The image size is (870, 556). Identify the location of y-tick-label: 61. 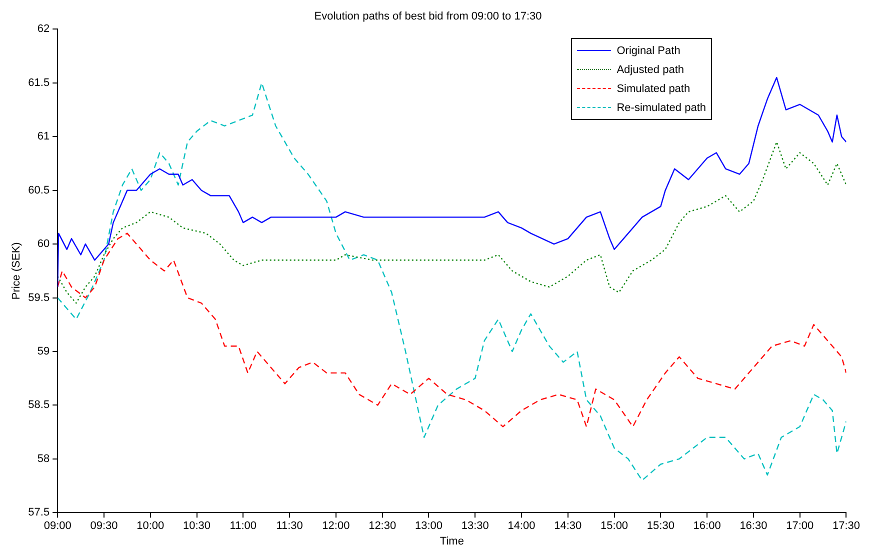
(43, 136).